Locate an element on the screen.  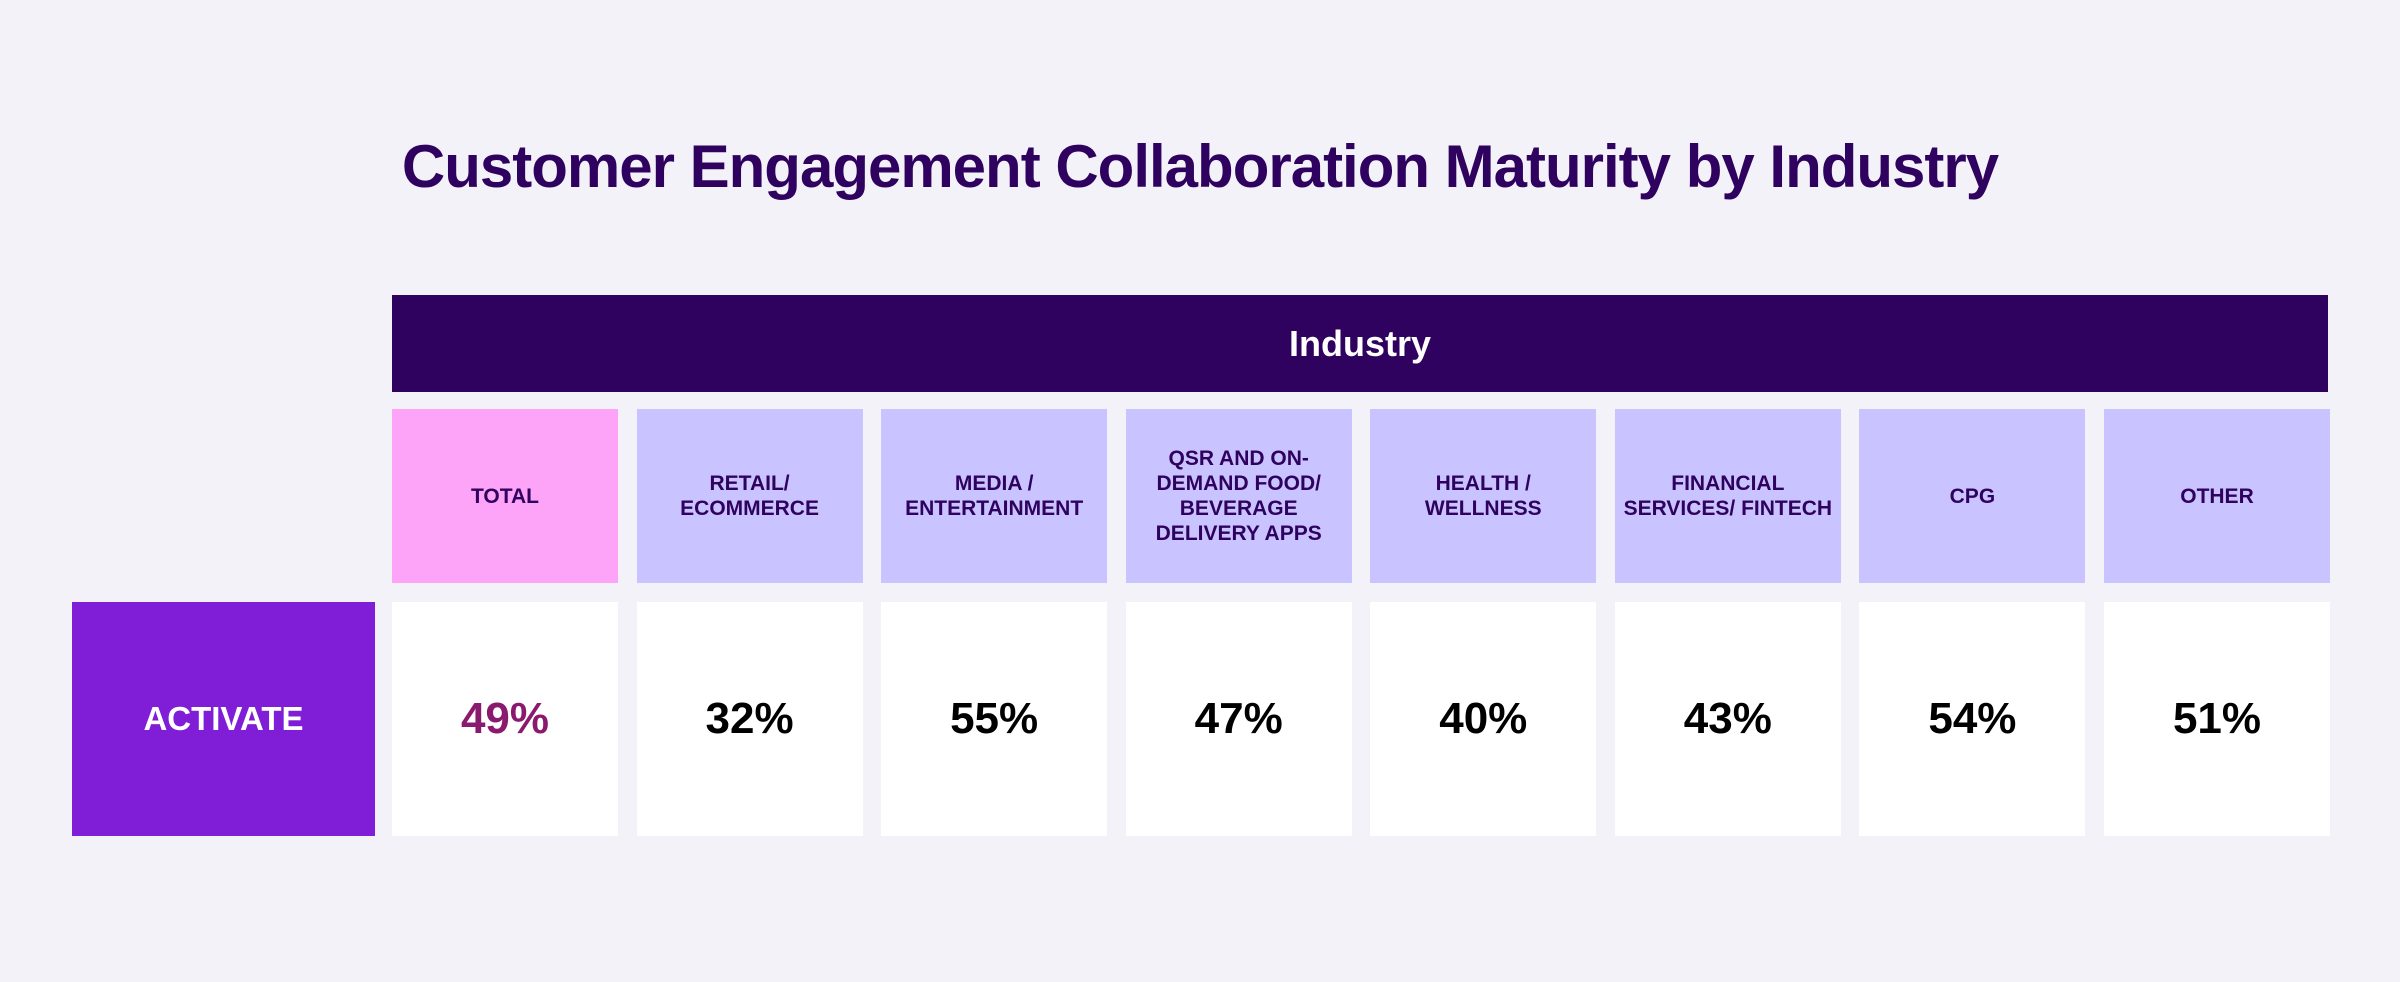
industry-header: Industry is located at coordinates (1360, 343).